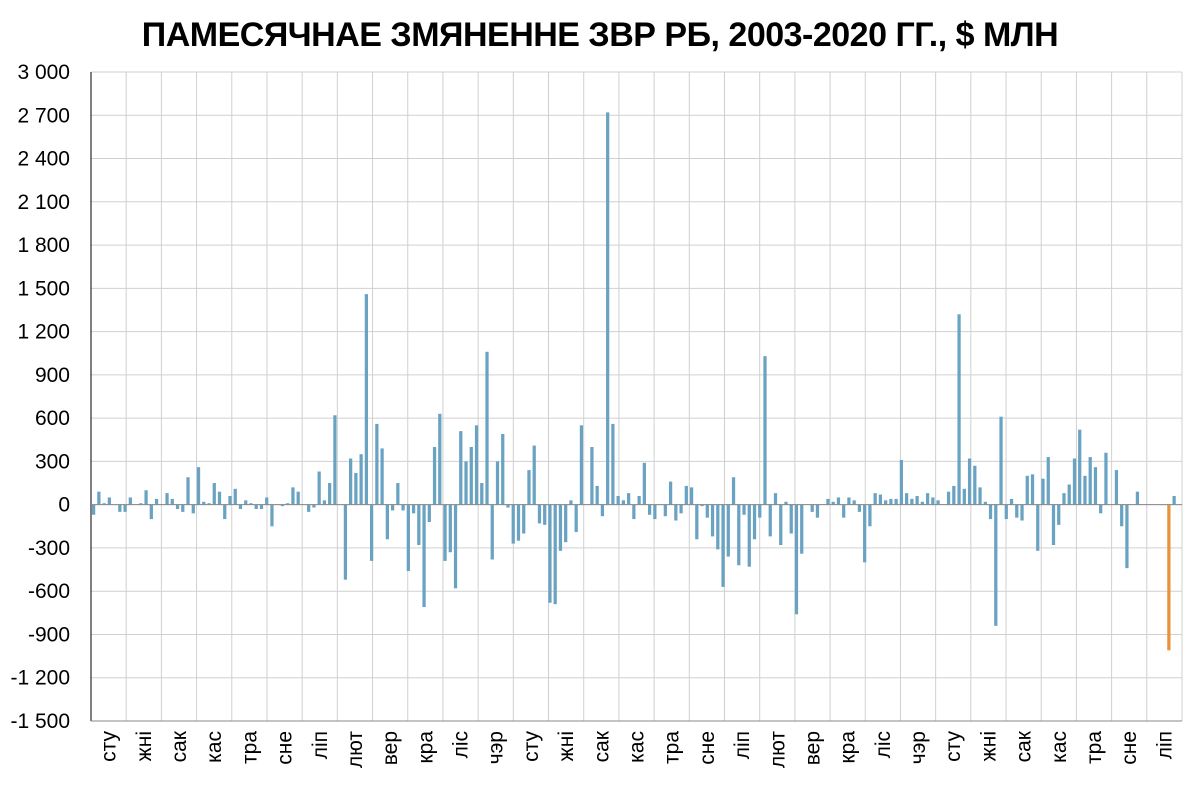 The height and width of the screenshot is (796, 1200). What do you see at coordinates (43, 332) in the screenshot?
I see `y-tick-label: 1 200` at bounding box center [43, 332].